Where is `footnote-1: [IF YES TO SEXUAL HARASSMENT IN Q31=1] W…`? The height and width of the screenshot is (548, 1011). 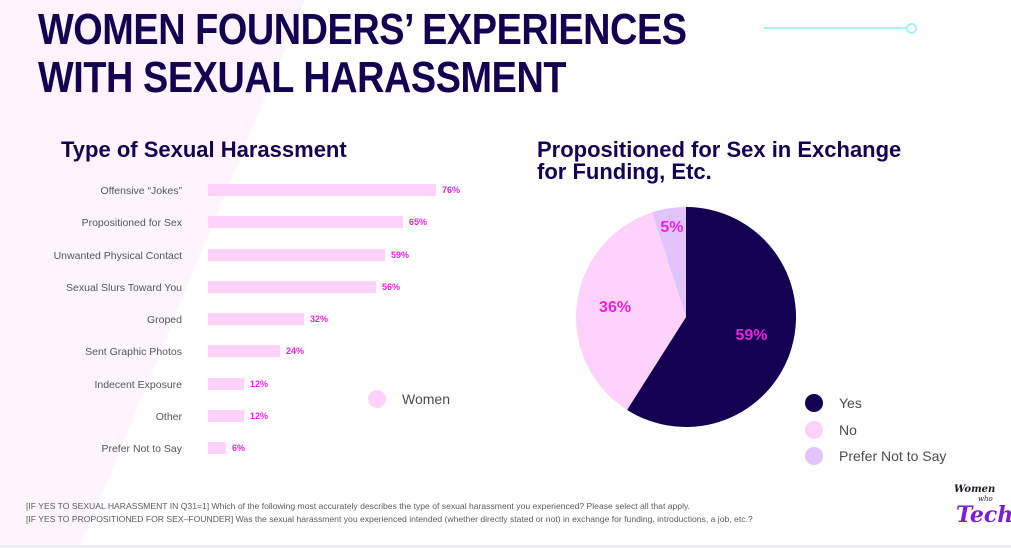 footnote-1: [IF YES TO SEXUAL HARASSMENT IN Q31=1] W… is located at coordinates (358, 506).